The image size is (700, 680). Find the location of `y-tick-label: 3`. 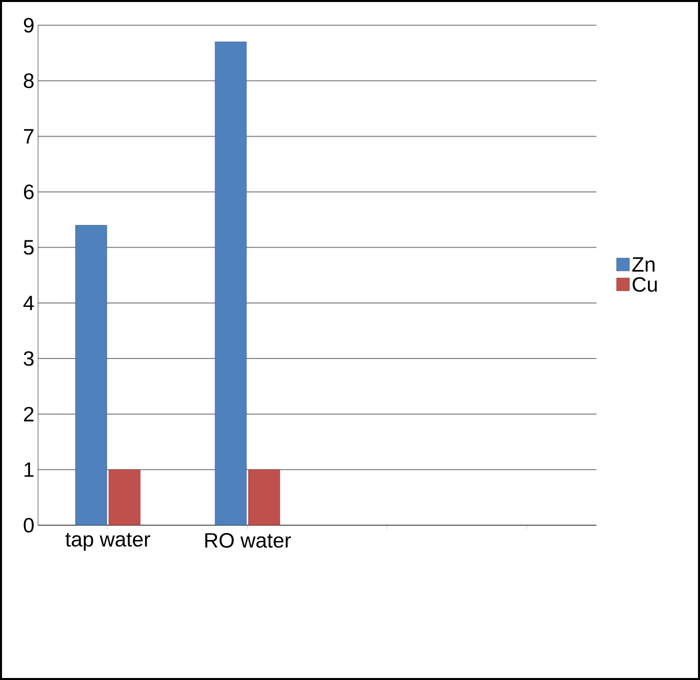

y-tick-label: 3 is located at coordinates (29, 358).